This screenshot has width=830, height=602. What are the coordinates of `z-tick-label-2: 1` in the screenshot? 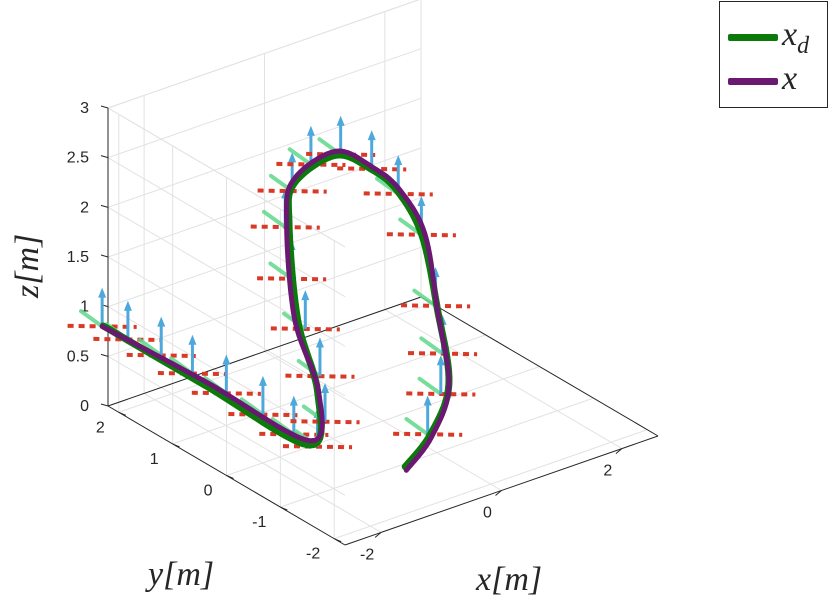 It's located at (84, 307).